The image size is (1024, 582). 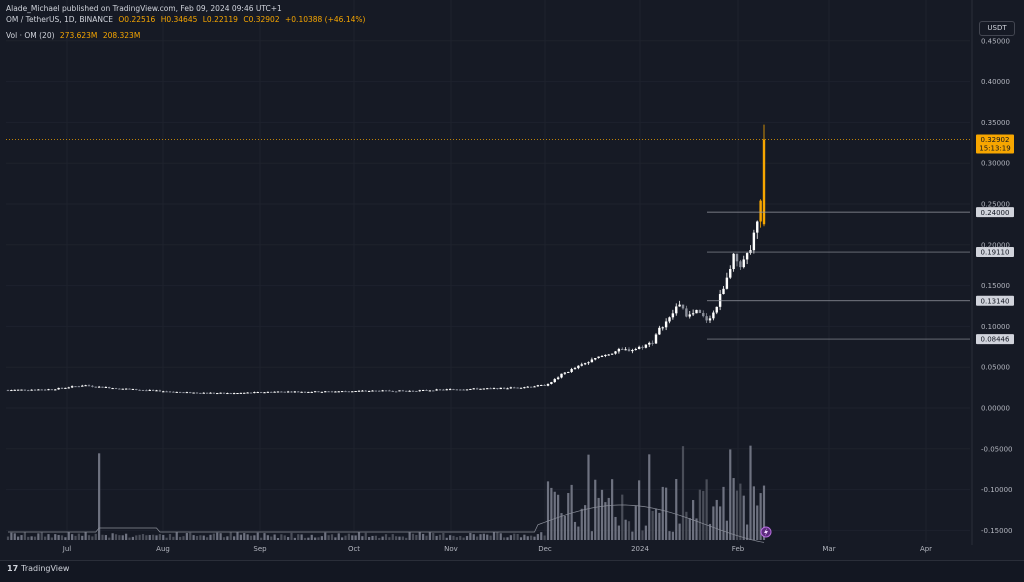 I want to click on y-tick-label: 0.45000, so click(x=995, y=41).